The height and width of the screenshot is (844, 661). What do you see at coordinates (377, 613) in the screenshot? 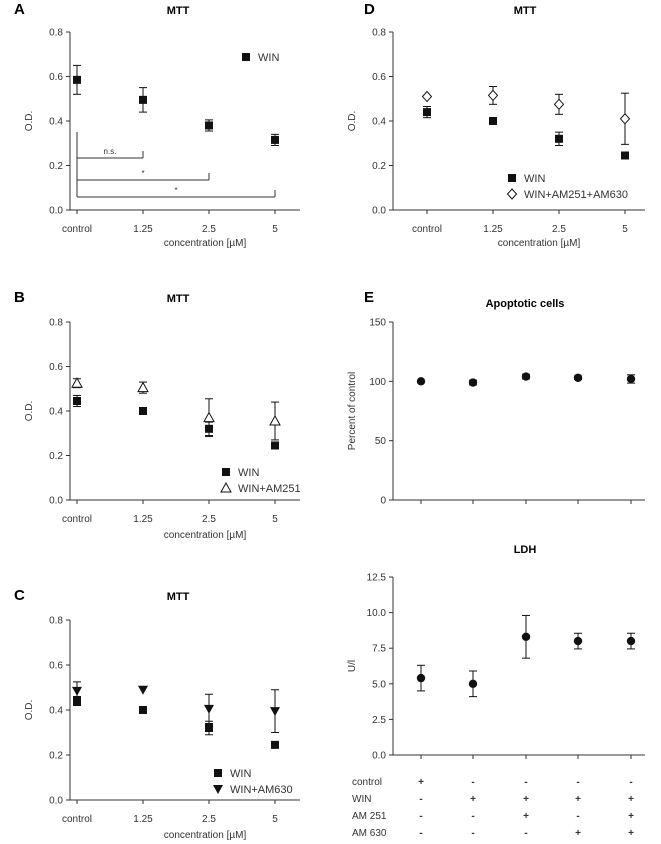
I see `y-tick-label: 10.0` at bounding box center [377, 613].